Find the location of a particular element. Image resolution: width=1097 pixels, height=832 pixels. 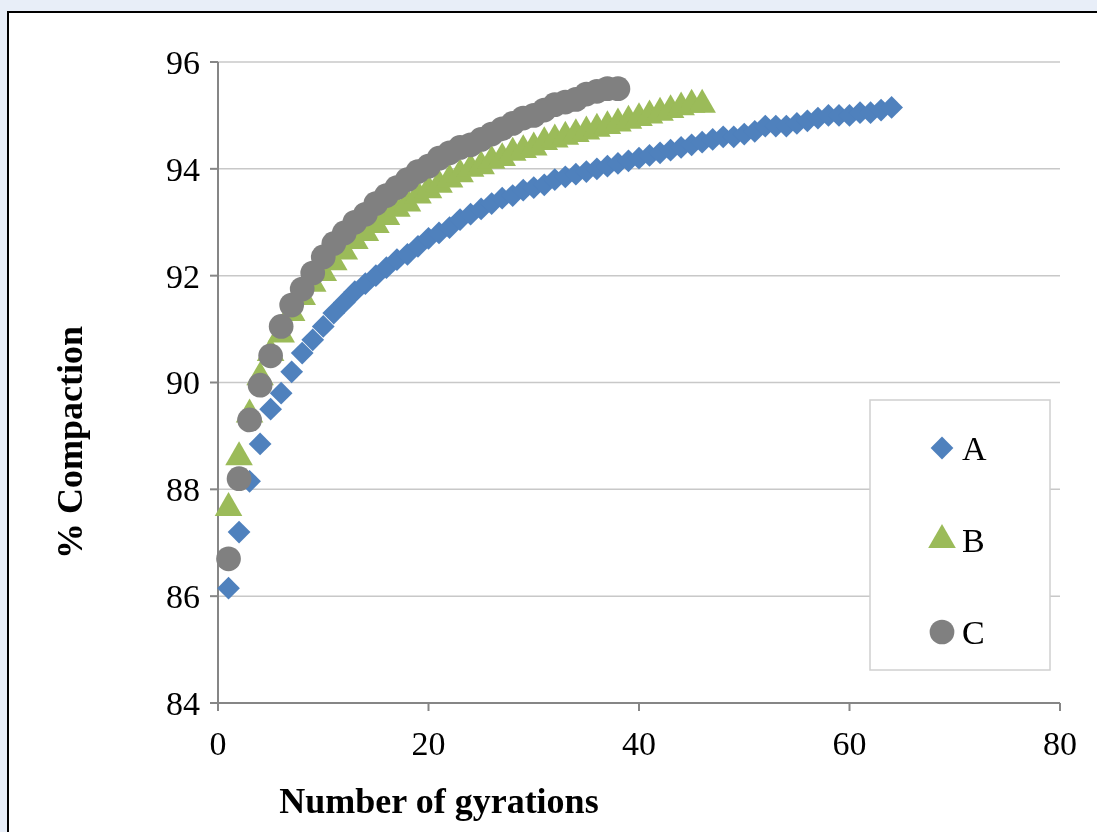

x-tick-label: 60 is located at coordinates (849, 743).